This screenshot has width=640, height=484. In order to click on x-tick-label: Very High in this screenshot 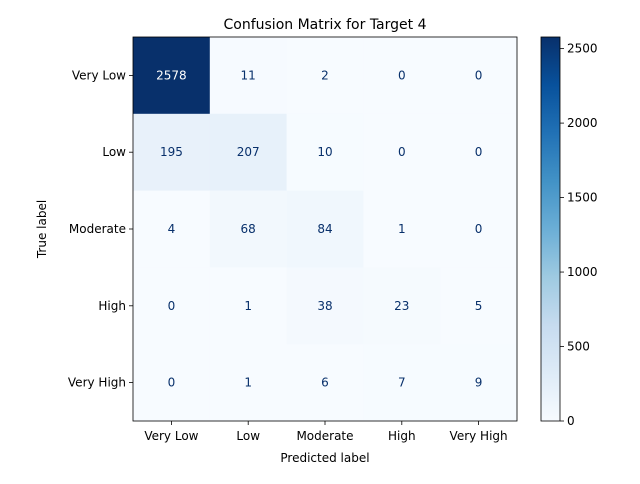, I will do `click(479, 436)`.